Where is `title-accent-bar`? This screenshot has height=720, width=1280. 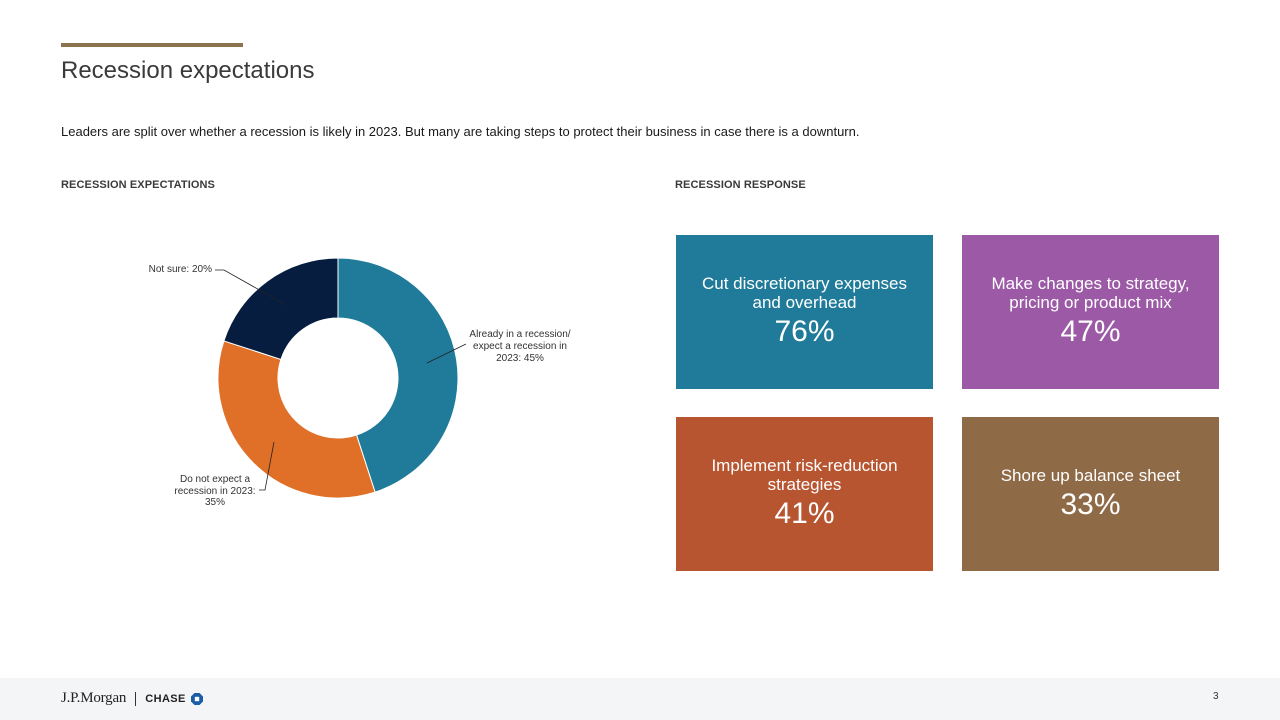 title-accent-bar is located at coordinates (152, 45).